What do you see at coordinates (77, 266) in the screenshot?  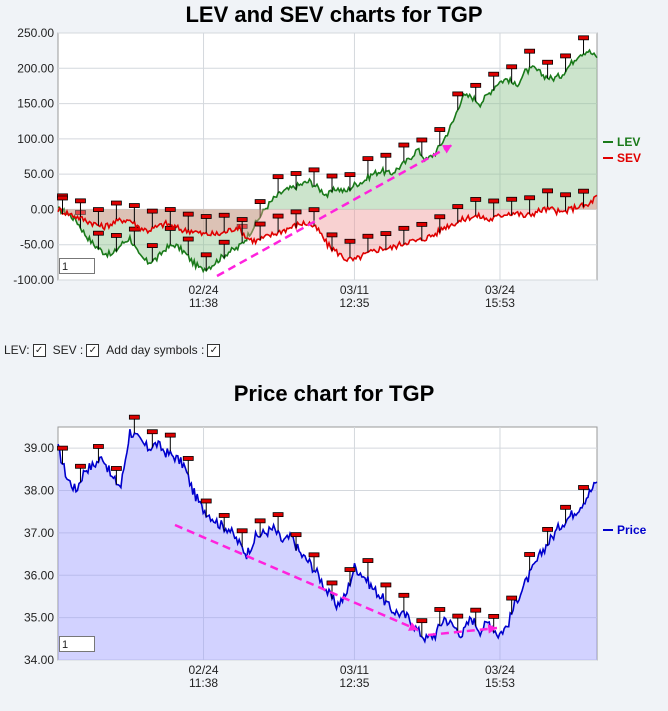 I see `top-chart-input: 1` at bounding box center [77, 266].